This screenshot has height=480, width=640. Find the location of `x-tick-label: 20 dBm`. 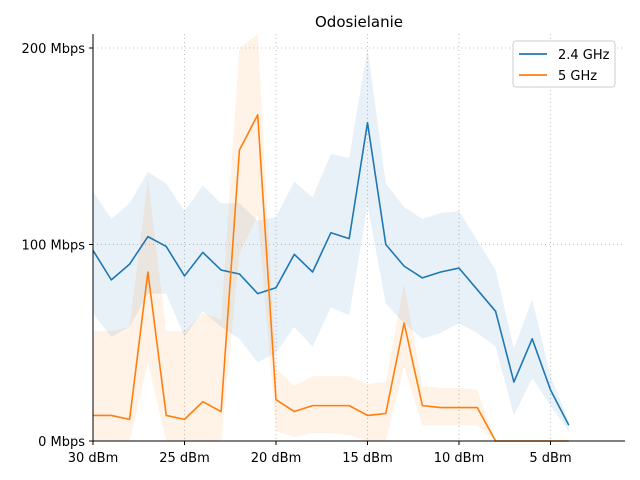

x-tick-label: 20 dBm is located at coordinates (276, 458).